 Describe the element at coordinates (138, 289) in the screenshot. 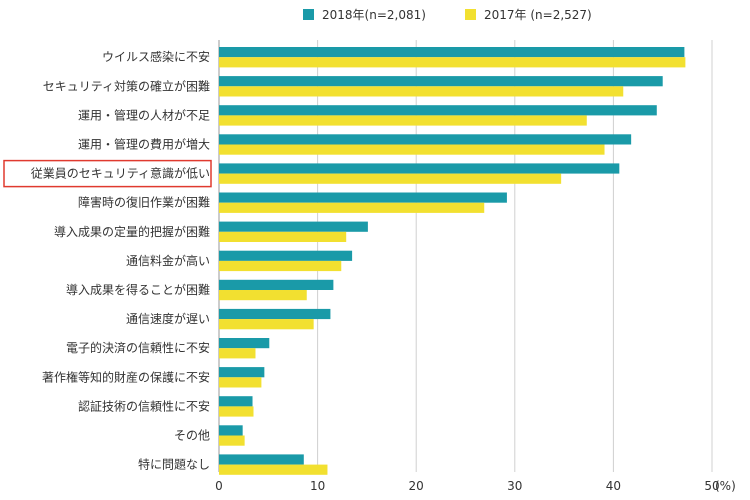

I see `category-label-8: 導入成果を得ることが困難` at that location.